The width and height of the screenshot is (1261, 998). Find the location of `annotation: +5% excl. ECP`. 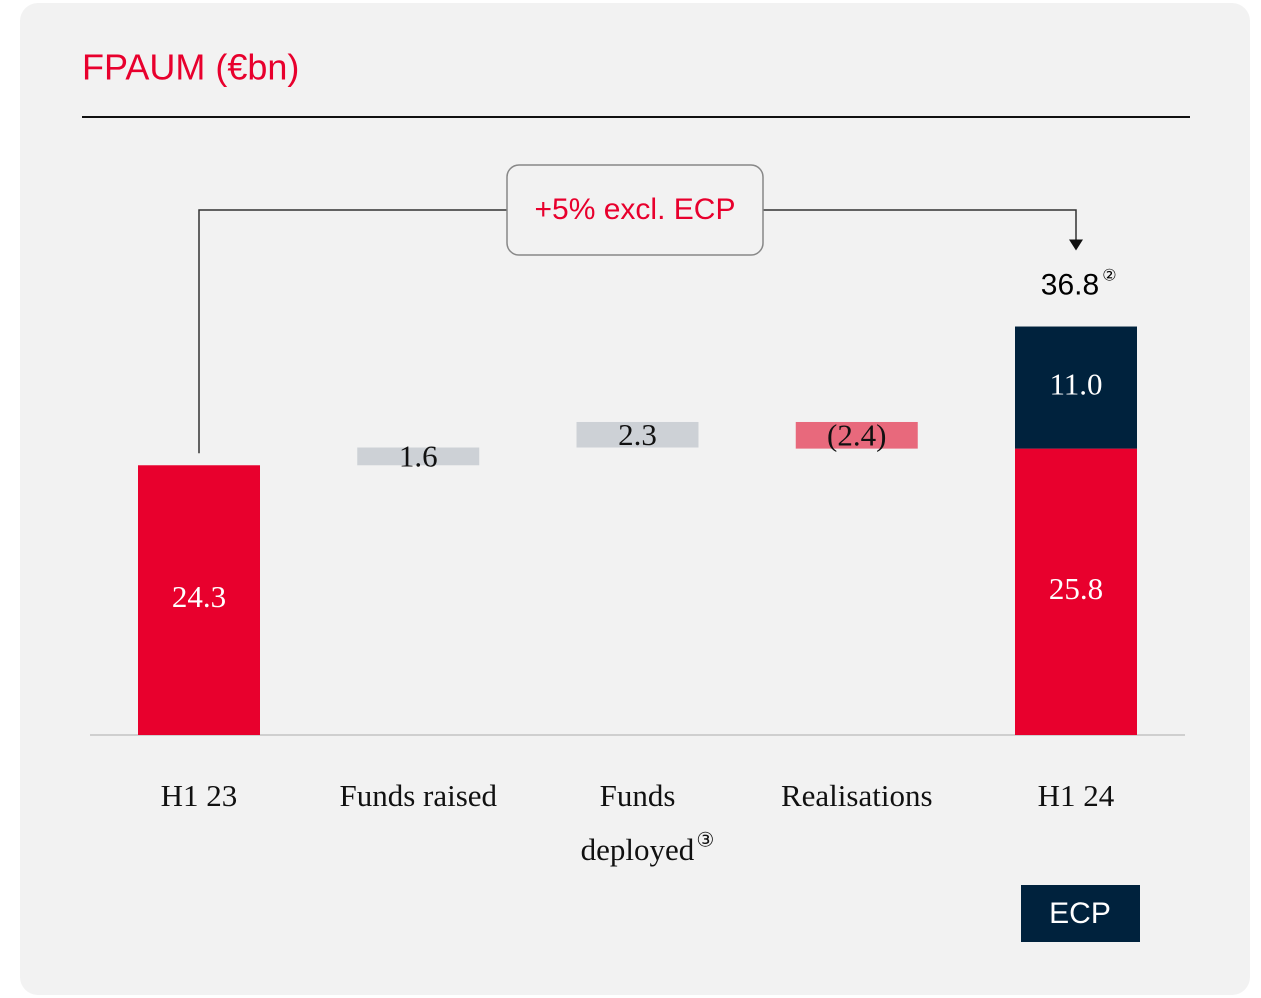

annotation: +5% excl. ECP is located at coordinates (635, 209).